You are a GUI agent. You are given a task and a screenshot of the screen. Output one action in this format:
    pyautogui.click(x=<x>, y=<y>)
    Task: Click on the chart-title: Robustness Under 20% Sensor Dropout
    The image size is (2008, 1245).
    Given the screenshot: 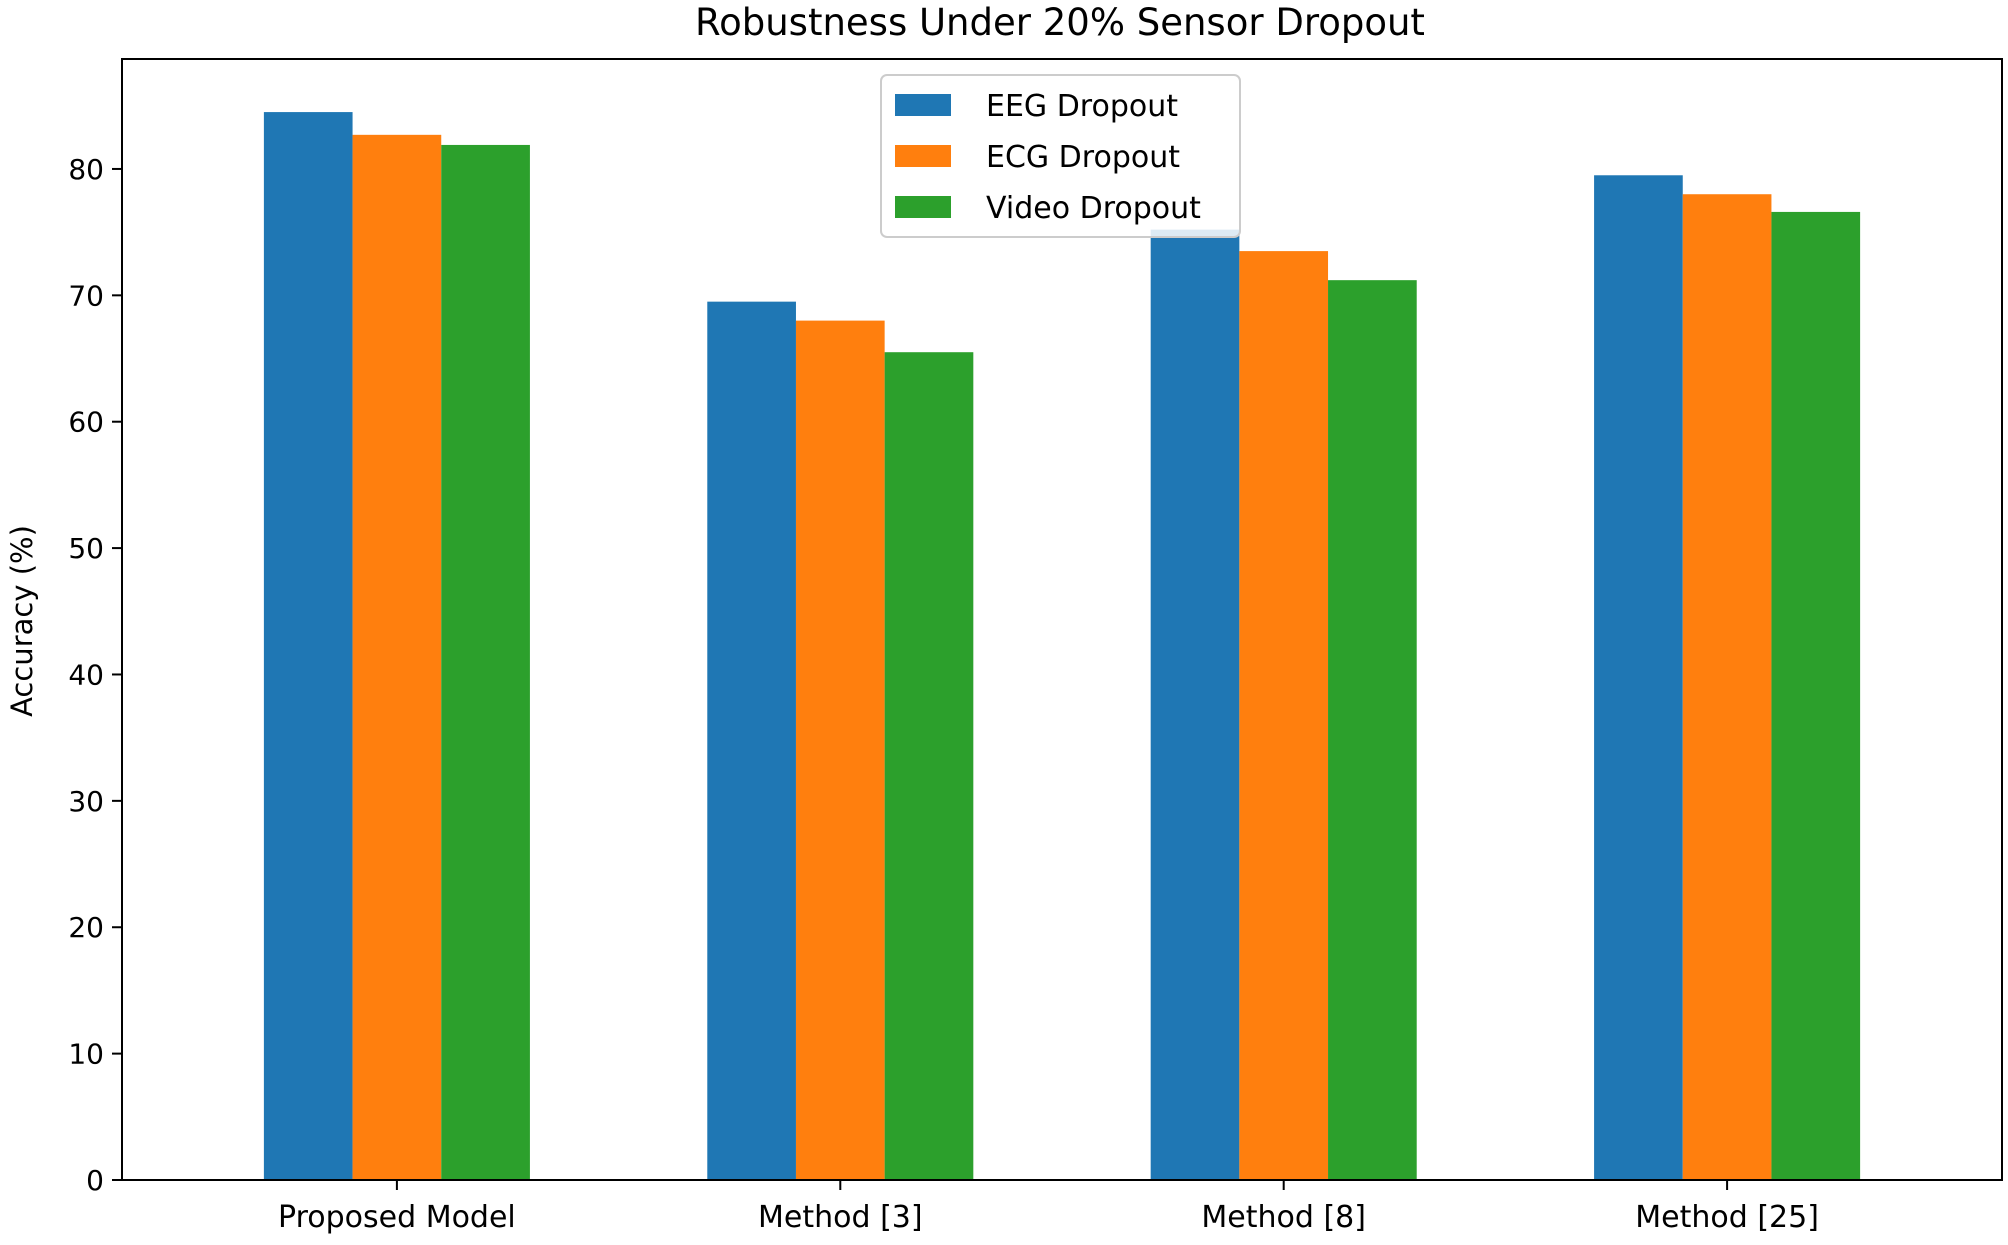 What is the action you would take?
    pyautogui.click(x=1060, y=22)
    